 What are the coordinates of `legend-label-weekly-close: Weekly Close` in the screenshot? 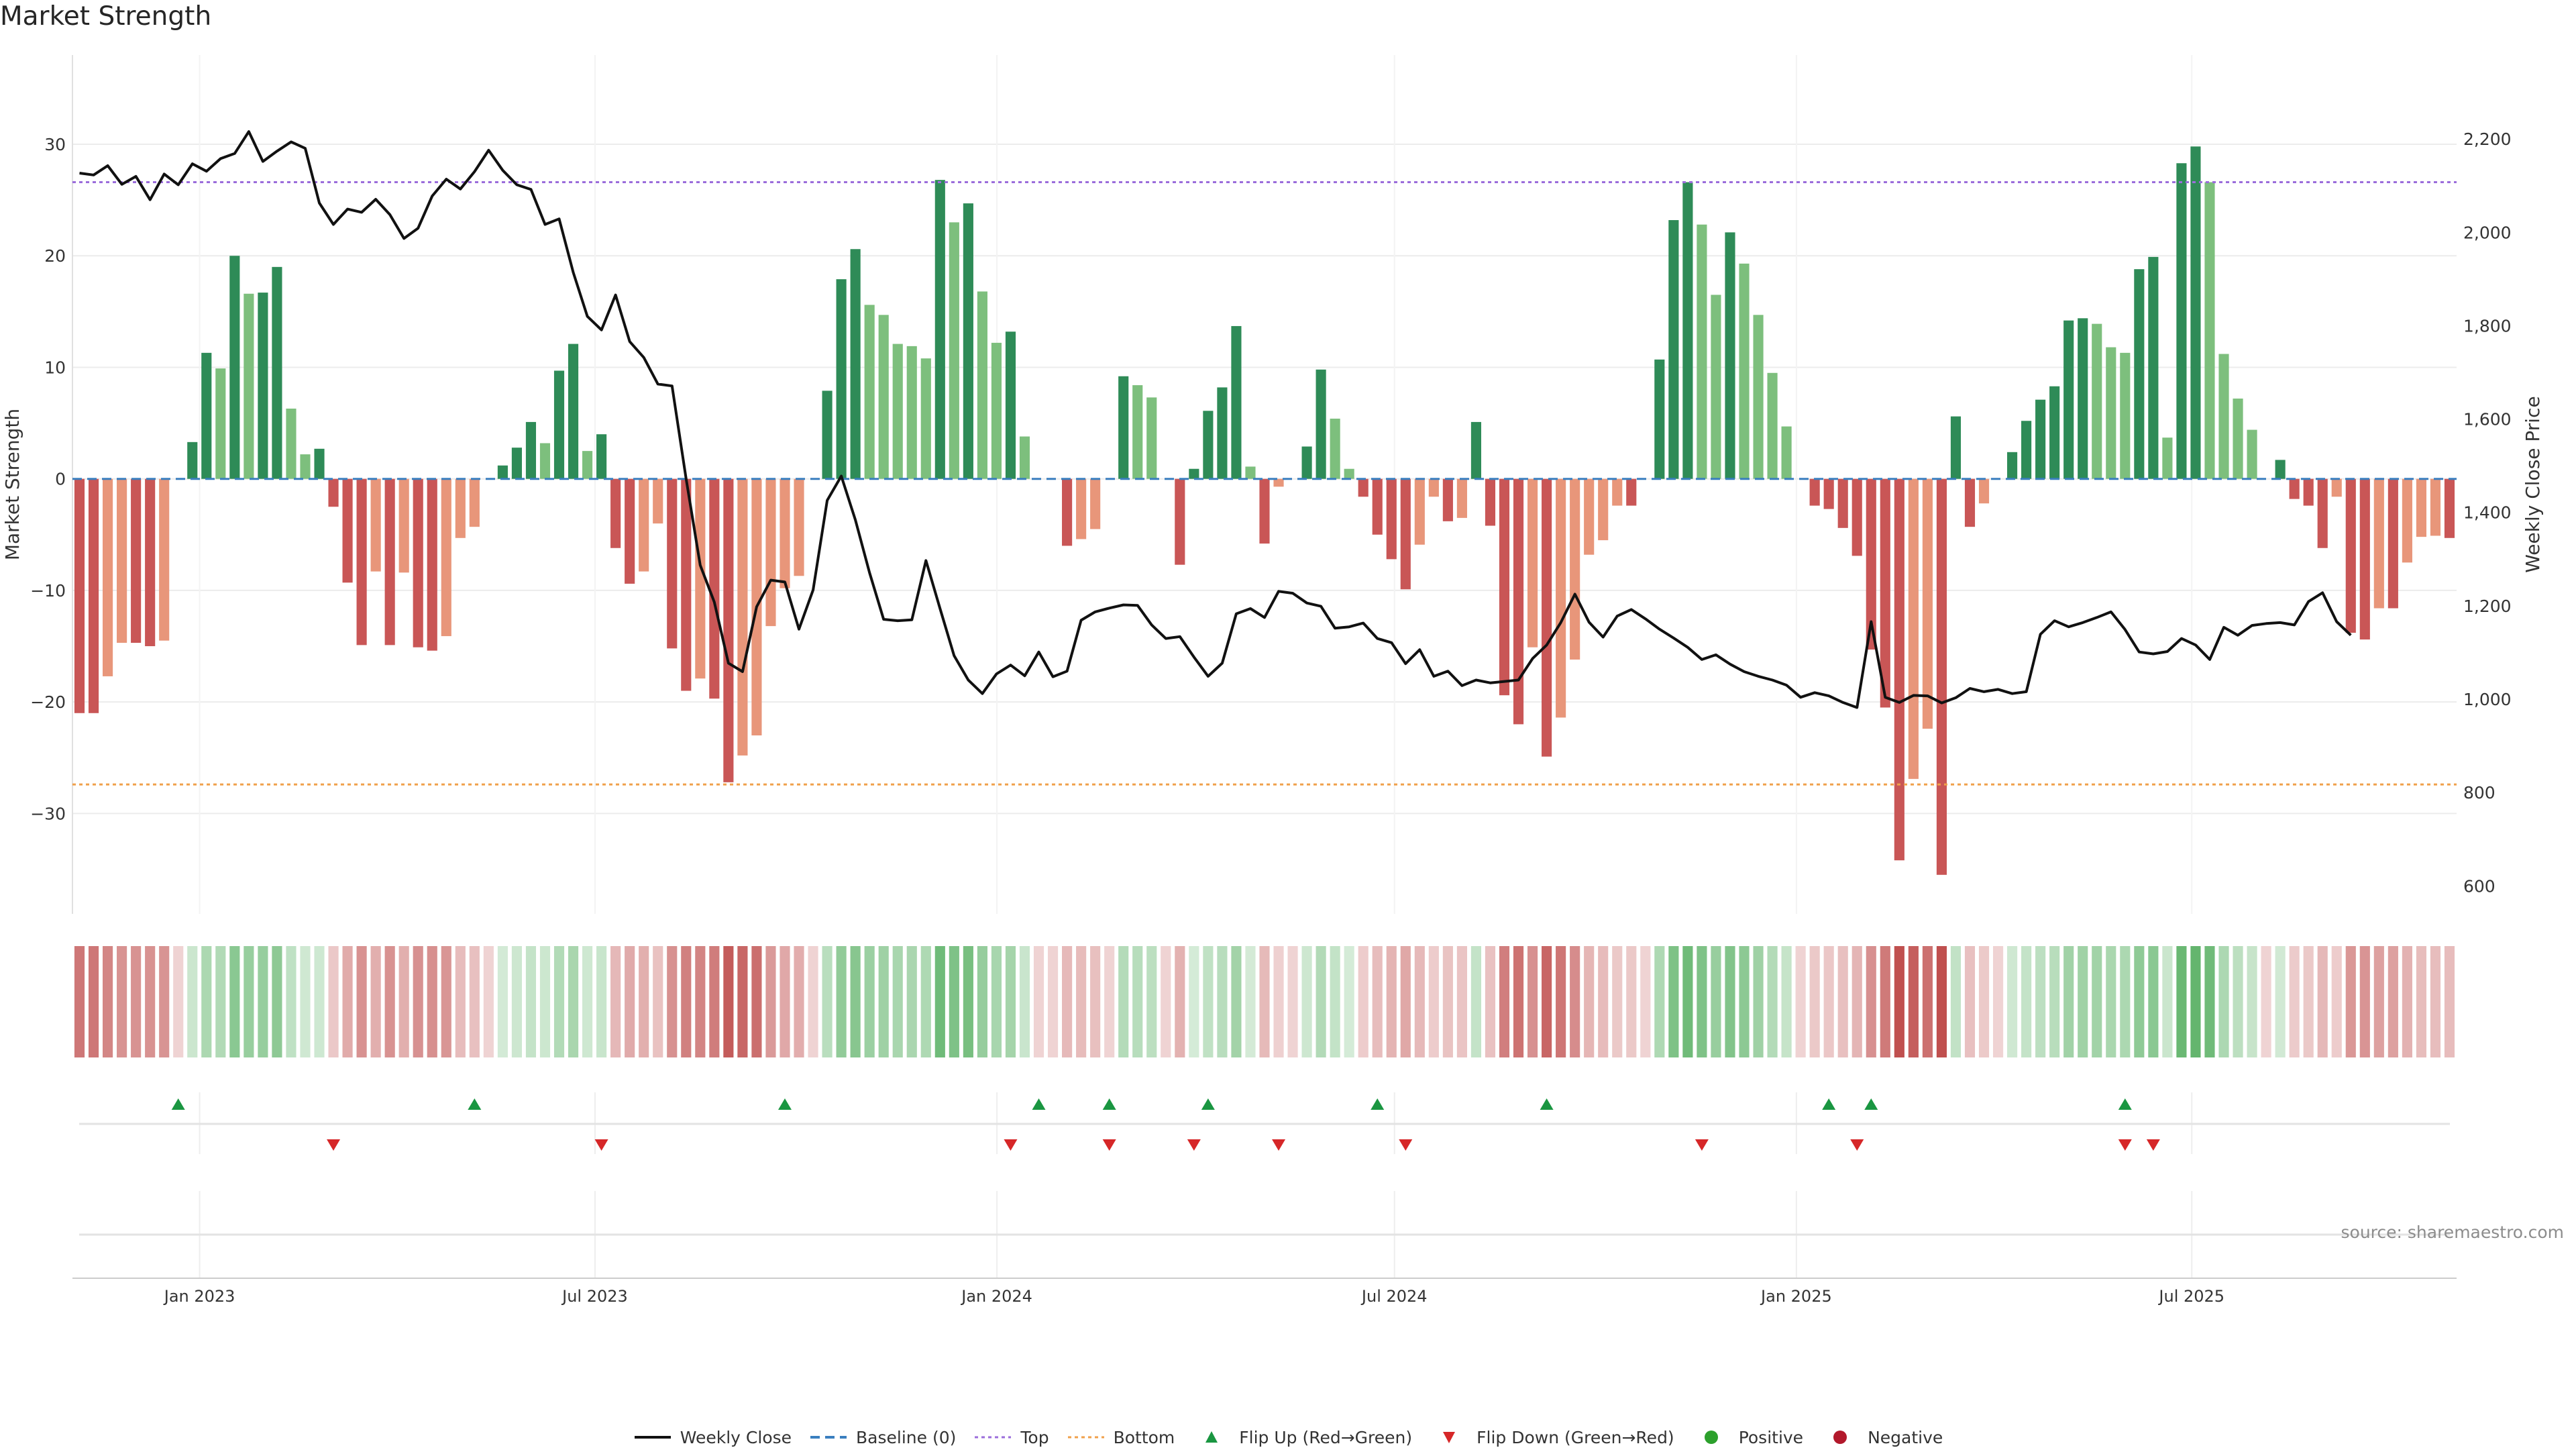 It's located at (736, 1437).